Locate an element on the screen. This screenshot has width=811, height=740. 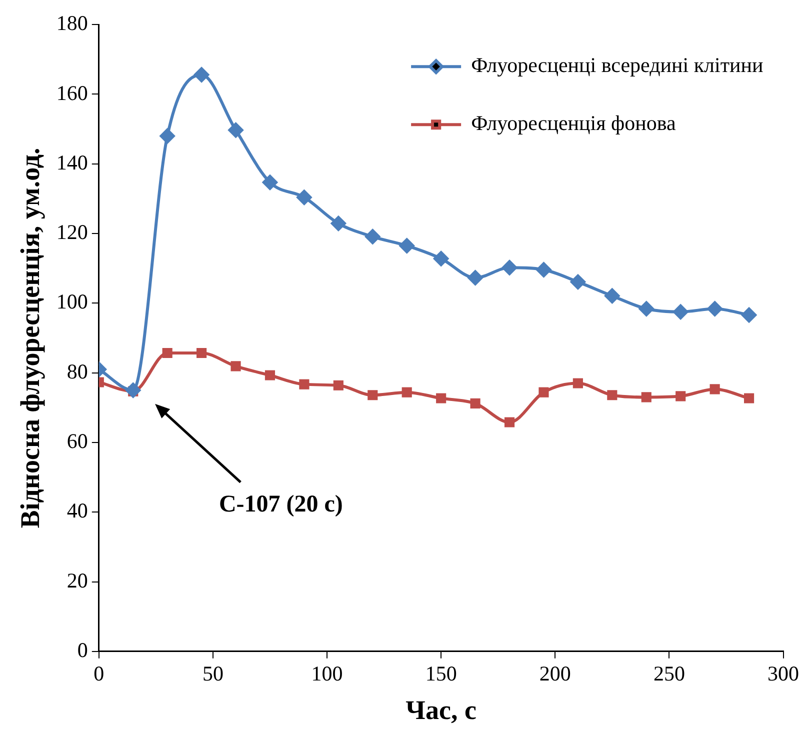
x-tick-label: 100 is located at coordinates (327, 674).